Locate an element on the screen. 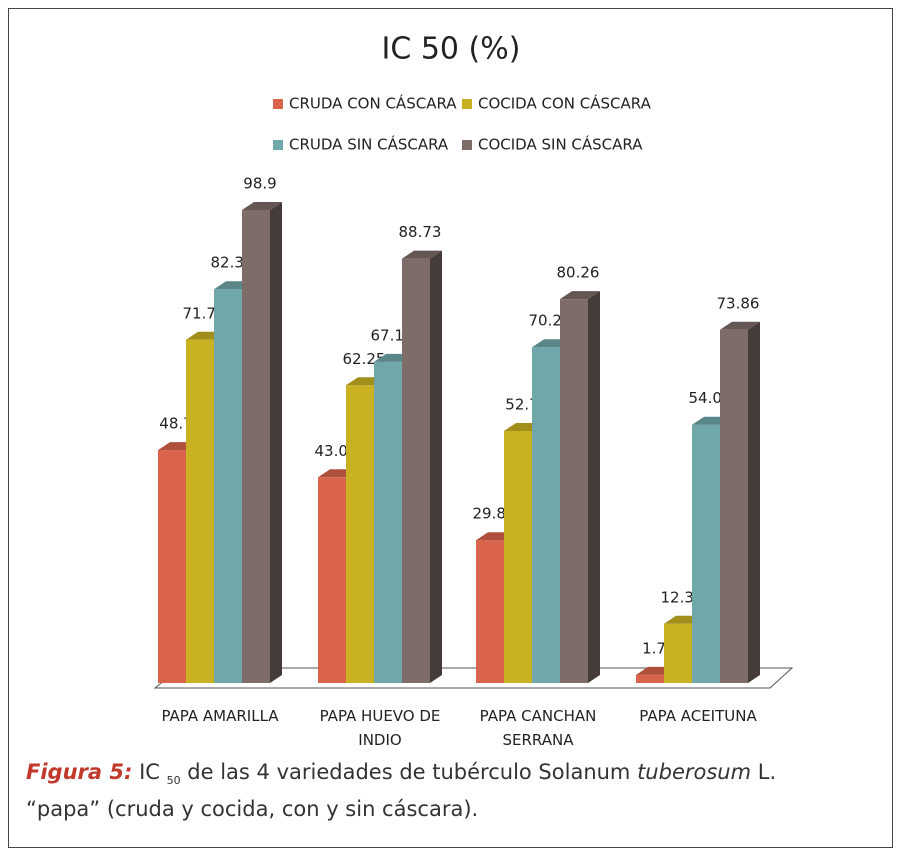 The height and width of the screenshot is (858, 903). caption-label: Figura 5: is located at coordinates (79, 772).